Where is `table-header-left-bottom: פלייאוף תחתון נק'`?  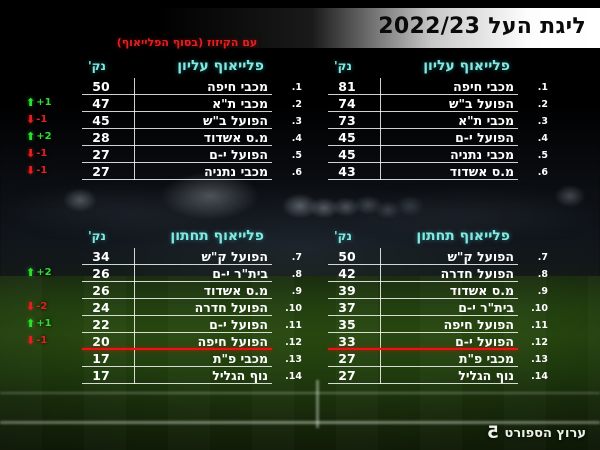
table-header-left-bottom: פלייאוף תחתון נק' is located at coordinates (187, 238).